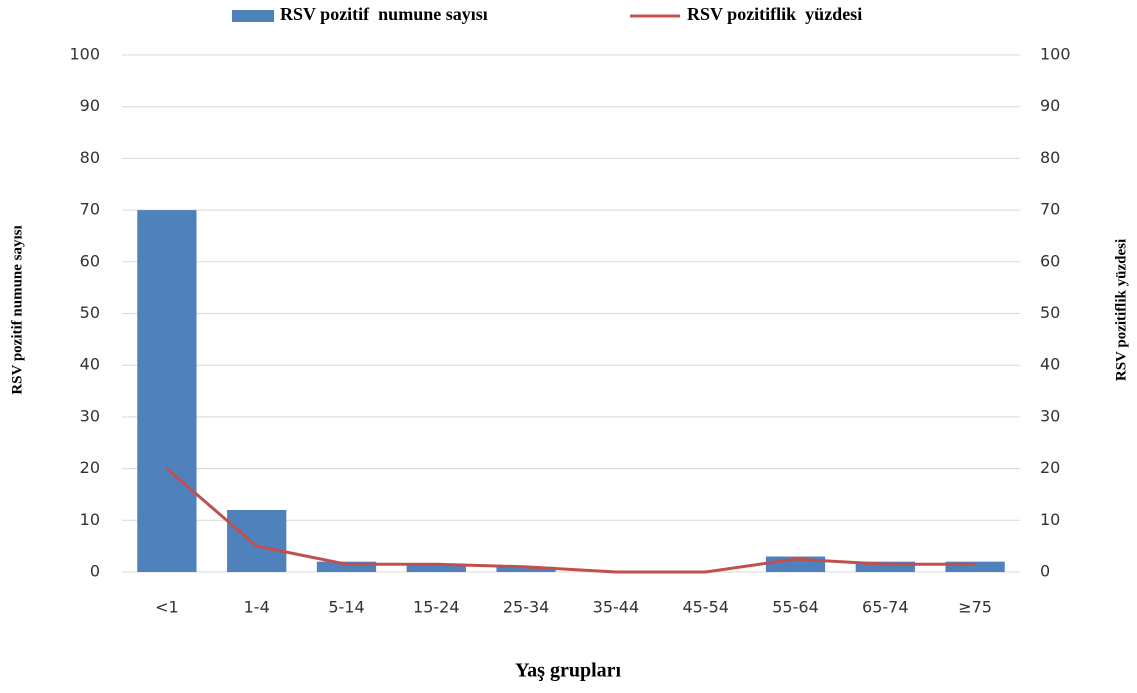 The width and height of the screenshot is (1137, 693). What do you see at coordinates (1050, 157) in the screenshot?
I see `y2-tick-label: 80` at bounding box center [1050, 157].